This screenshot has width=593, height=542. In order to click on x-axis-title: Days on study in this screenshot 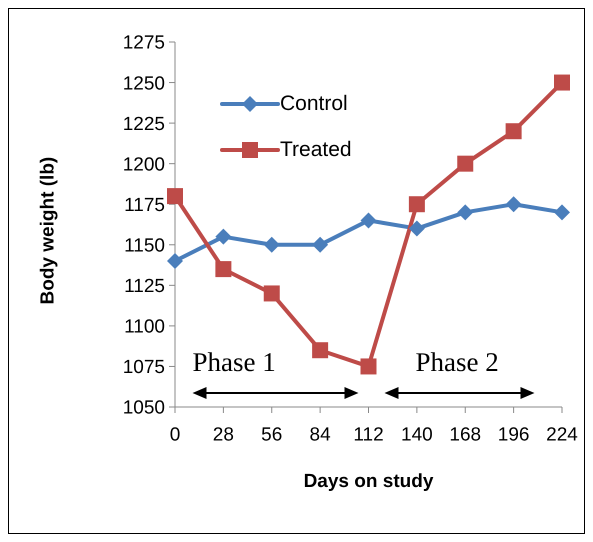, I will do `click(369, 481)`.